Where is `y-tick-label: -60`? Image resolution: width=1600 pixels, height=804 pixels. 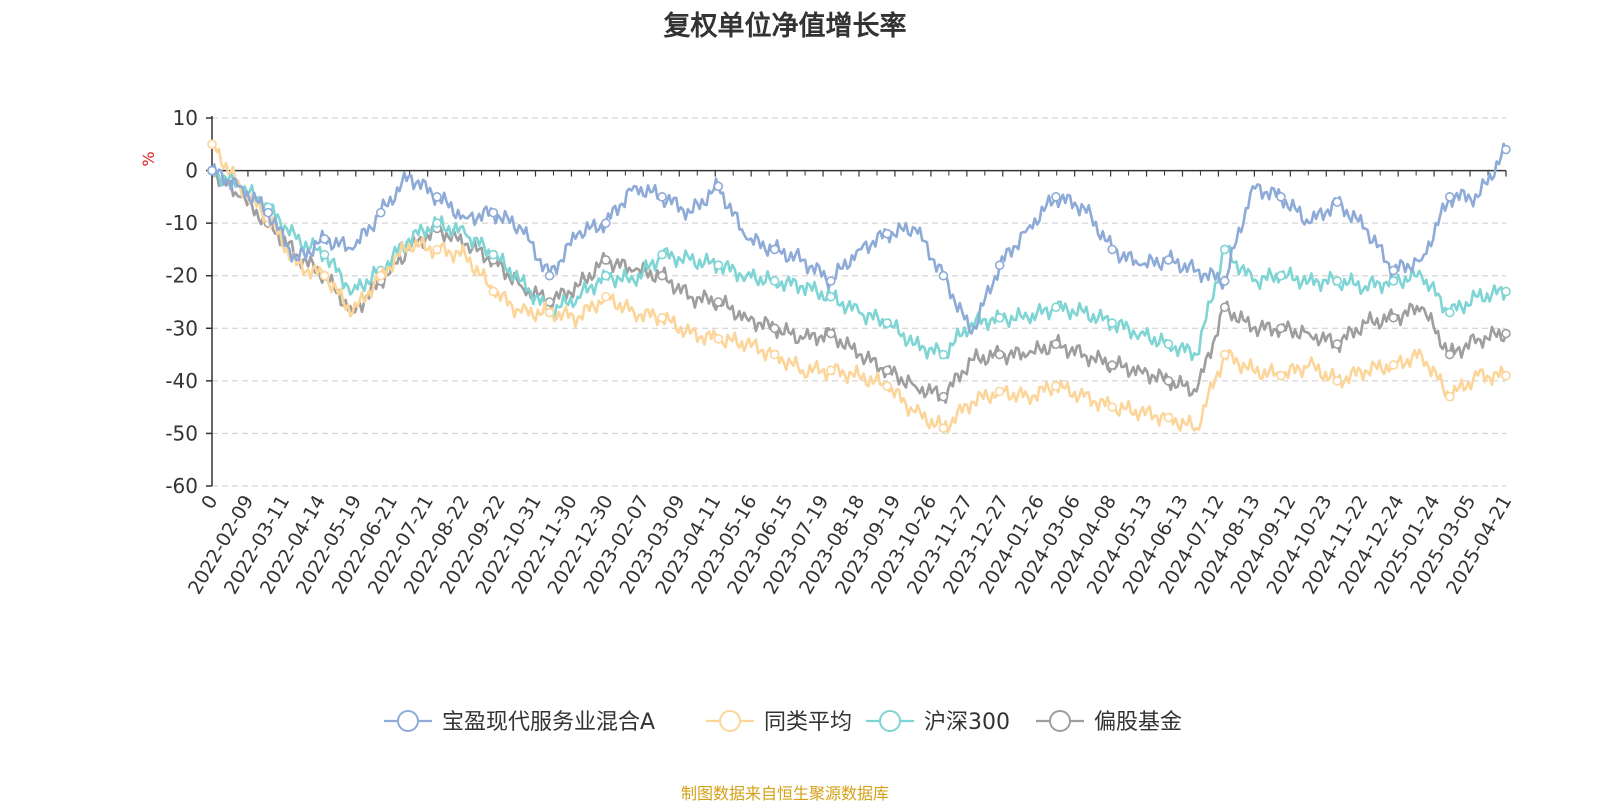 y-tick-label: -60 is located at coordinates (181, 486).